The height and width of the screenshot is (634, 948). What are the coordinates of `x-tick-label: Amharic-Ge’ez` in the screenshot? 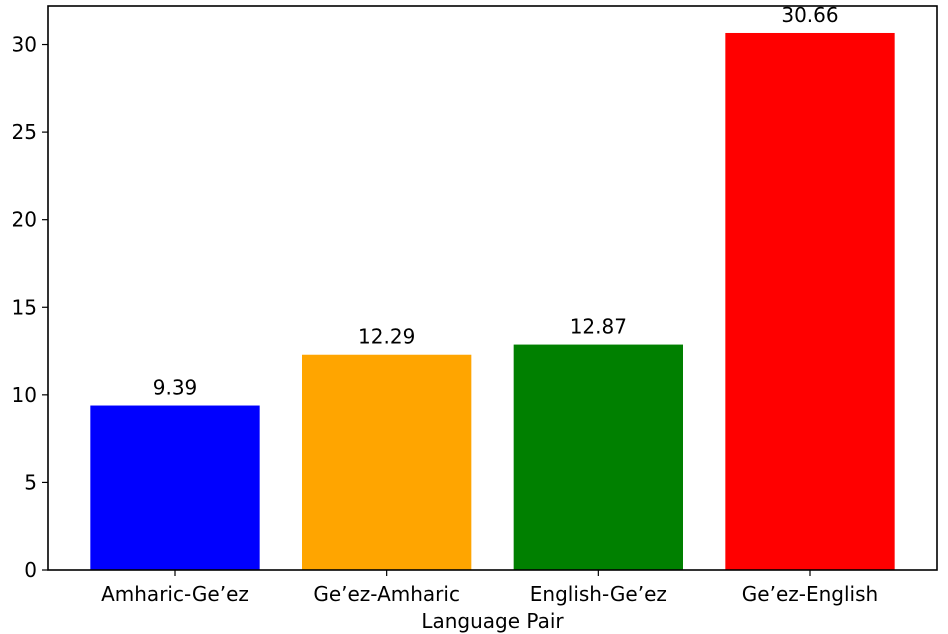 It's located at (175, 594).